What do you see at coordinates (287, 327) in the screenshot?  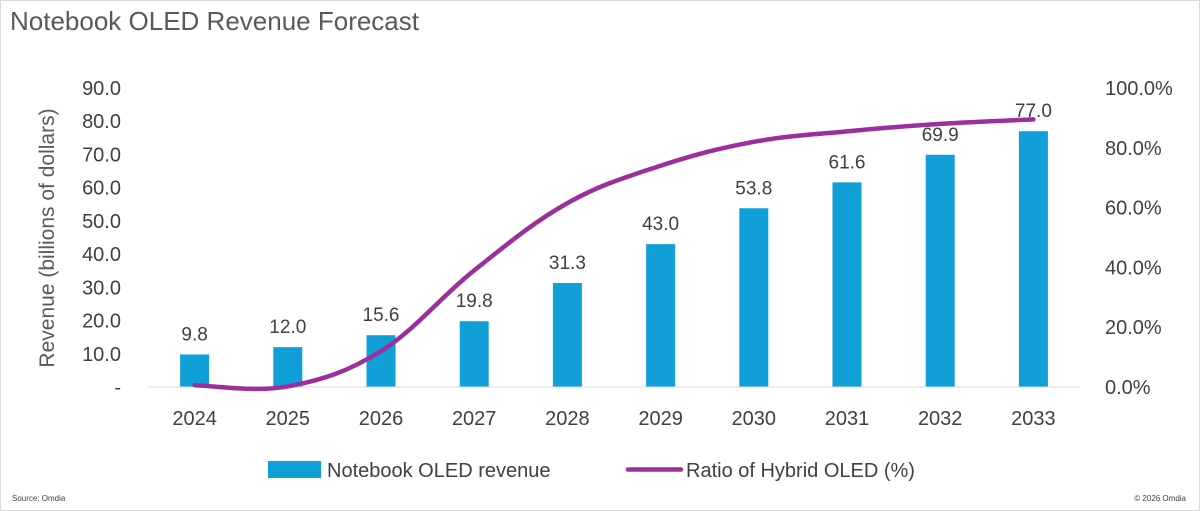 I see `bar-value-label: 12.0` at bounding box center [287, 327].